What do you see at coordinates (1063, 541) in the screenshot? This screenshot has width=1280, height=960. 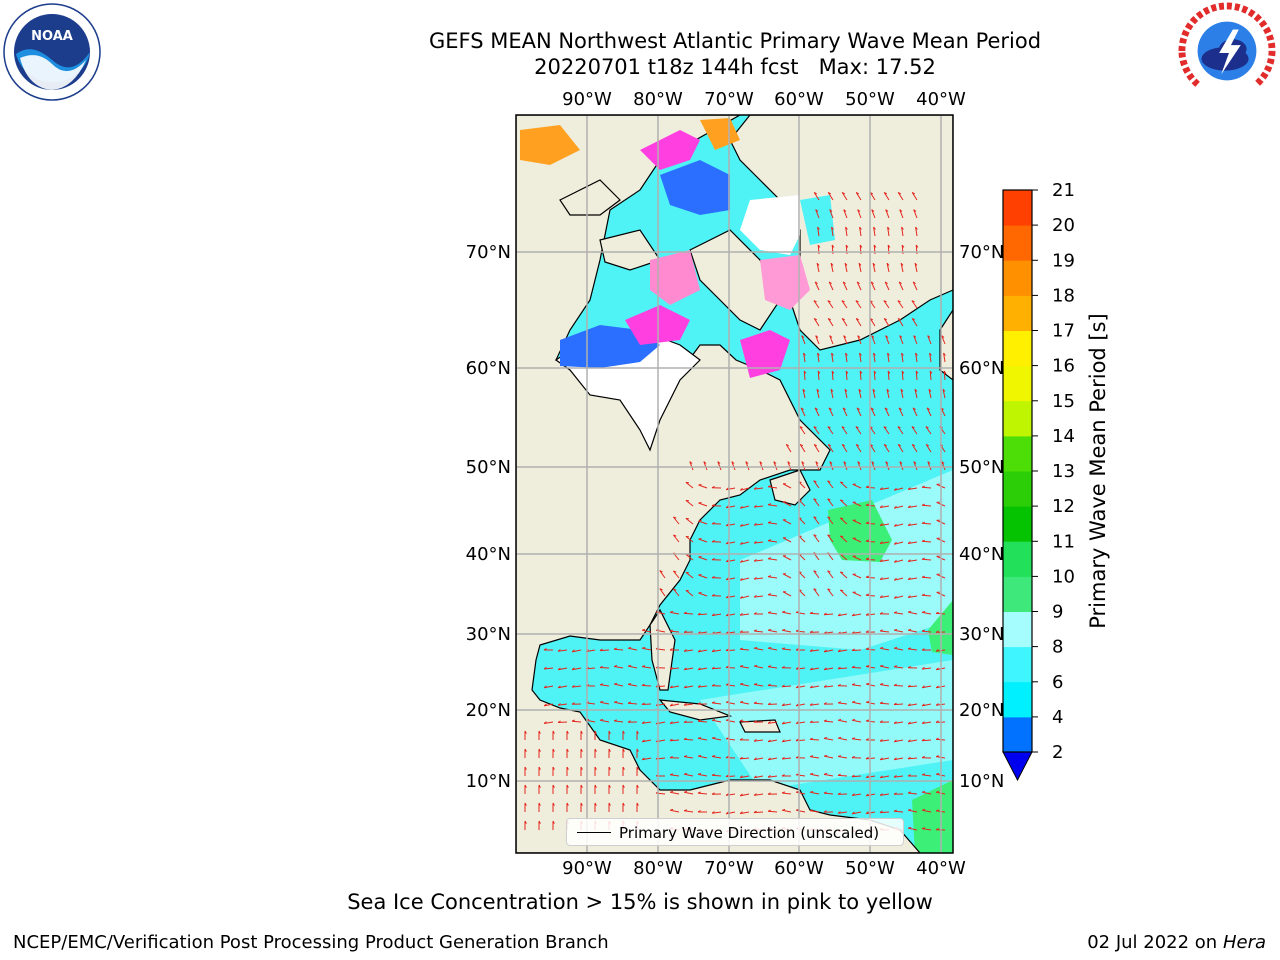 I see `colorbar-tick-label: 11` at bounding box center [1063, 541].